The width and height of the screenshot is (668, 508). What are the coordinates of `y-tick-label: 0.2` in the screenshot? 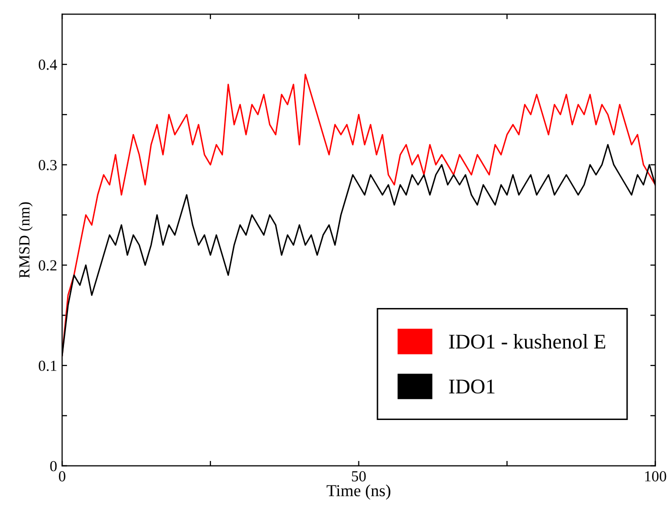 It's located at (47, 265).